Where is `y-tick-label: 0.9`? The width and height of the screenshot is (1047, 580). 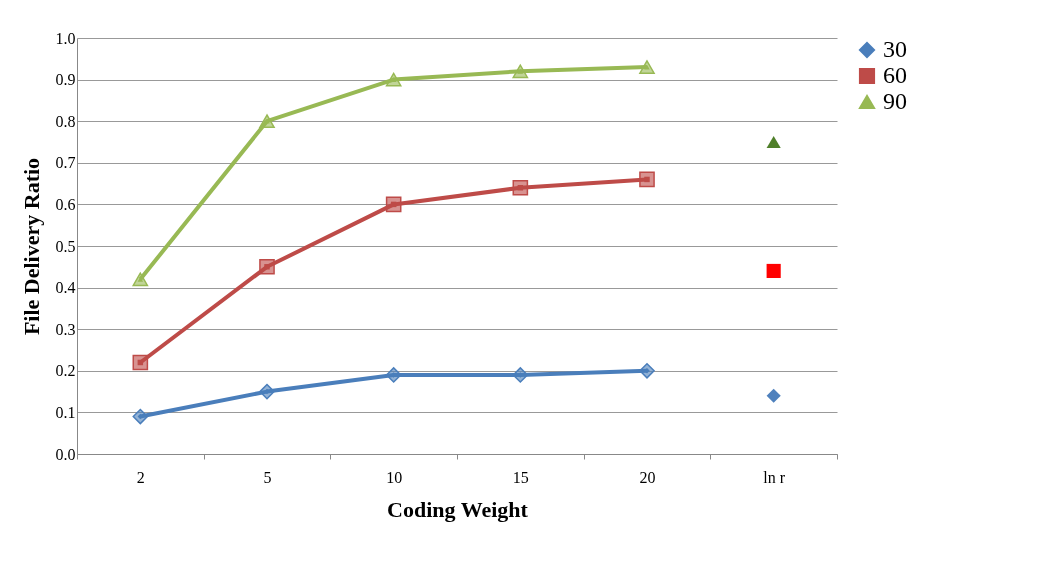
y-tick-label: 0.9 is located at coordinates (65, 80).